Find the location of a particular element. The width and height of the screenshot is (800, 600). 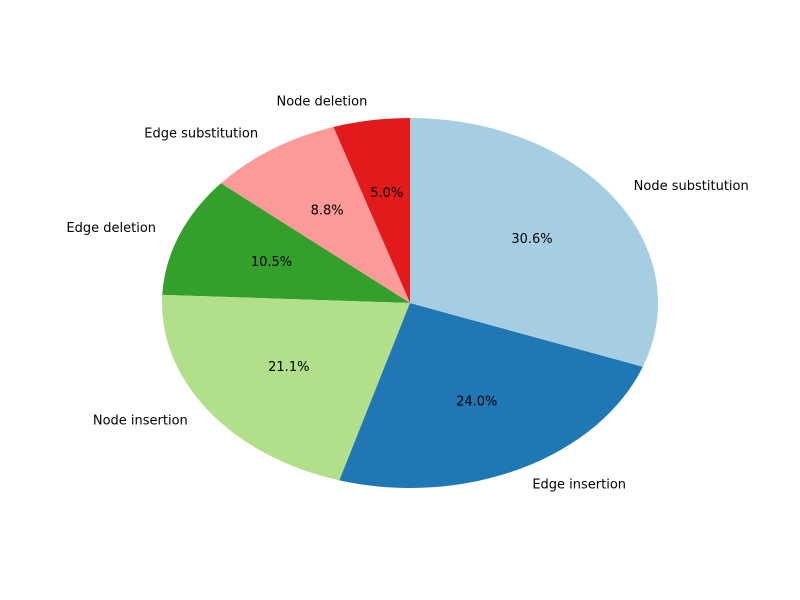

pct-label-edge-insertion: 24.0% is located at coordinates (476, 402).